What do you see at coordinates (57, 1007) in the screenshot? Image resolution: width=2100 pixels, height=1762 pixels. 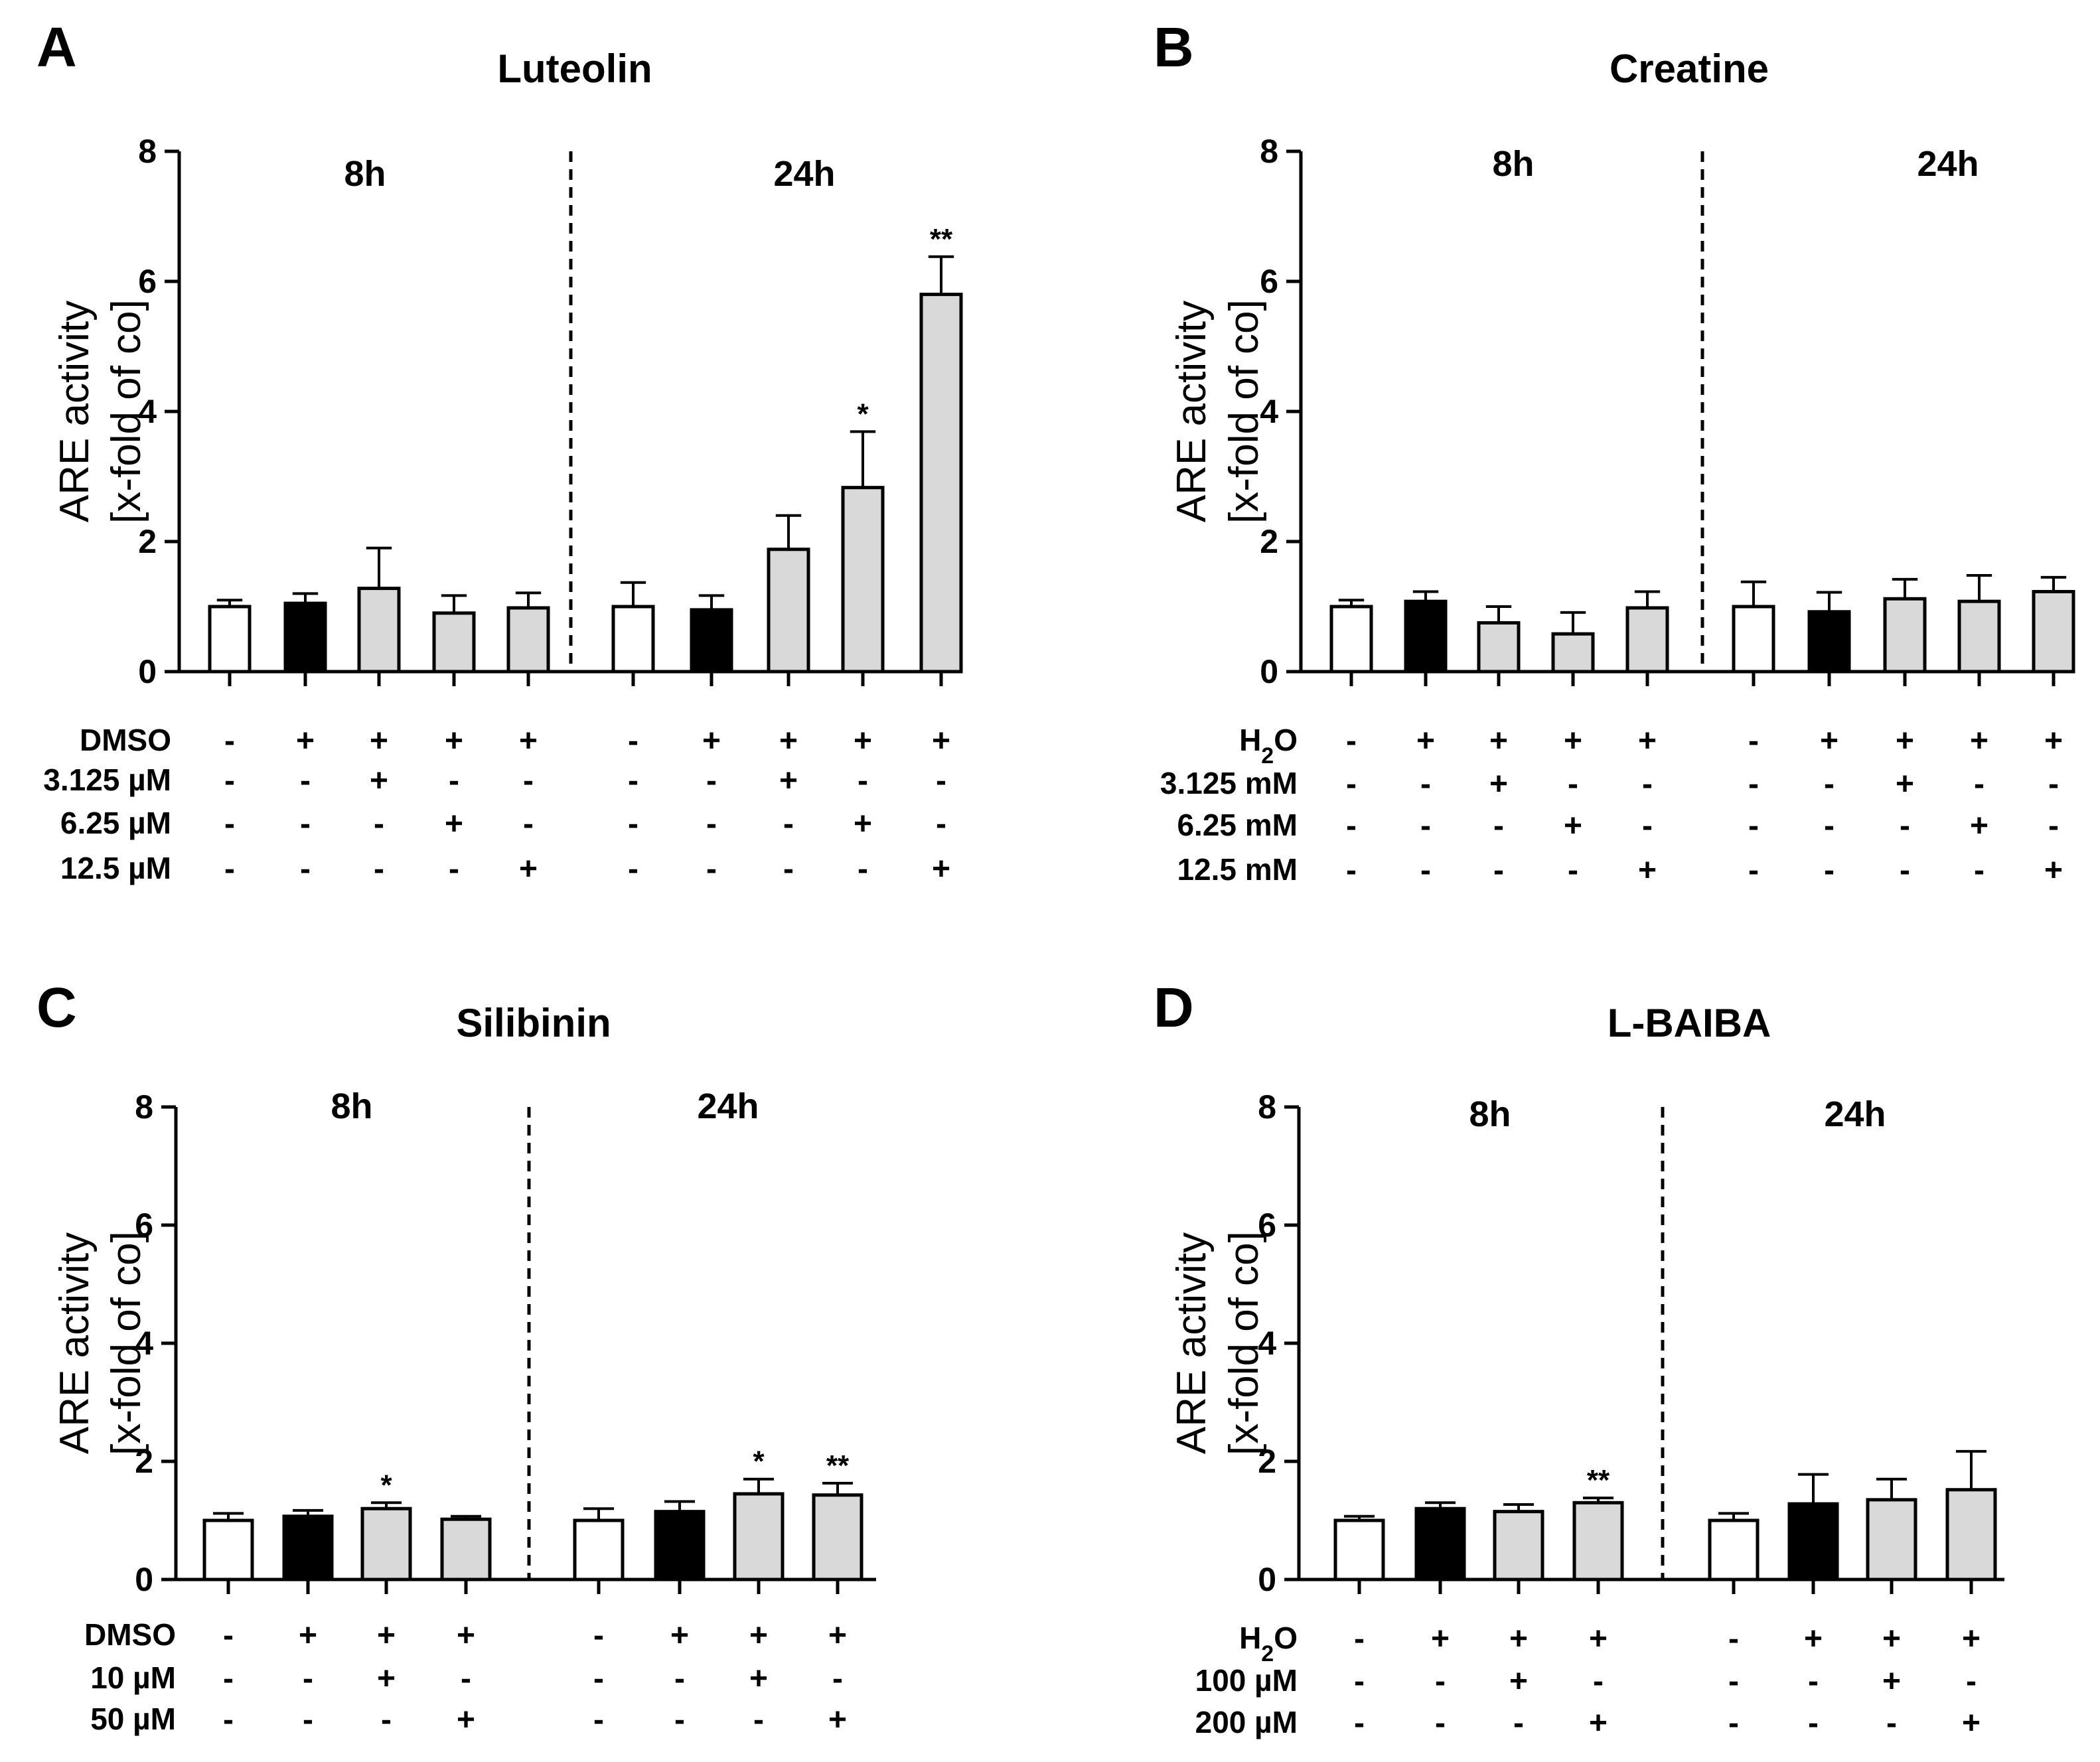 I see `panel-letter: C` at bounding box center [57, 1007].